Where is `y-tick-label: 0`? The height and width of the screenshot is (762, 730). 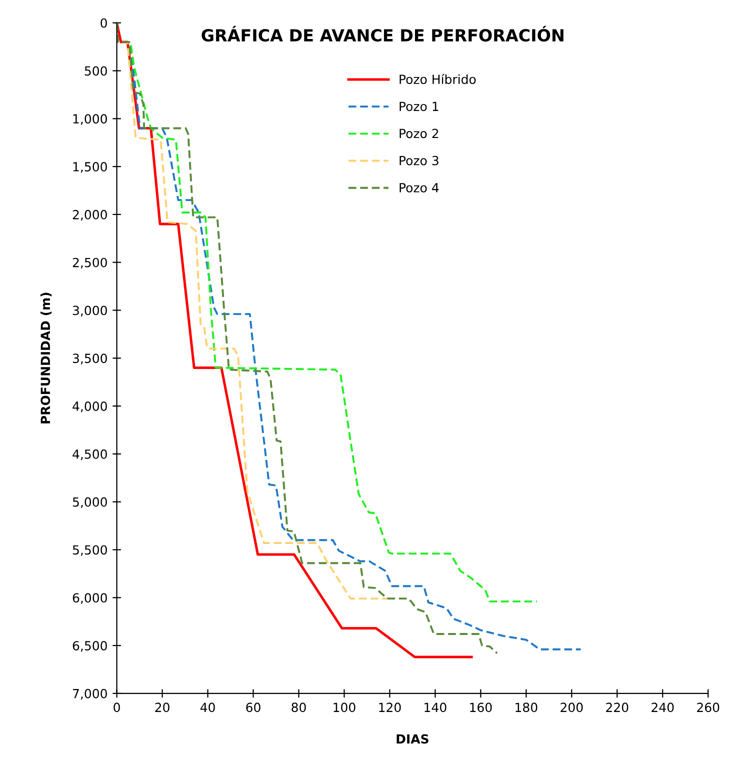
y-tick-label: 0 is located at coordinates (103, 23).